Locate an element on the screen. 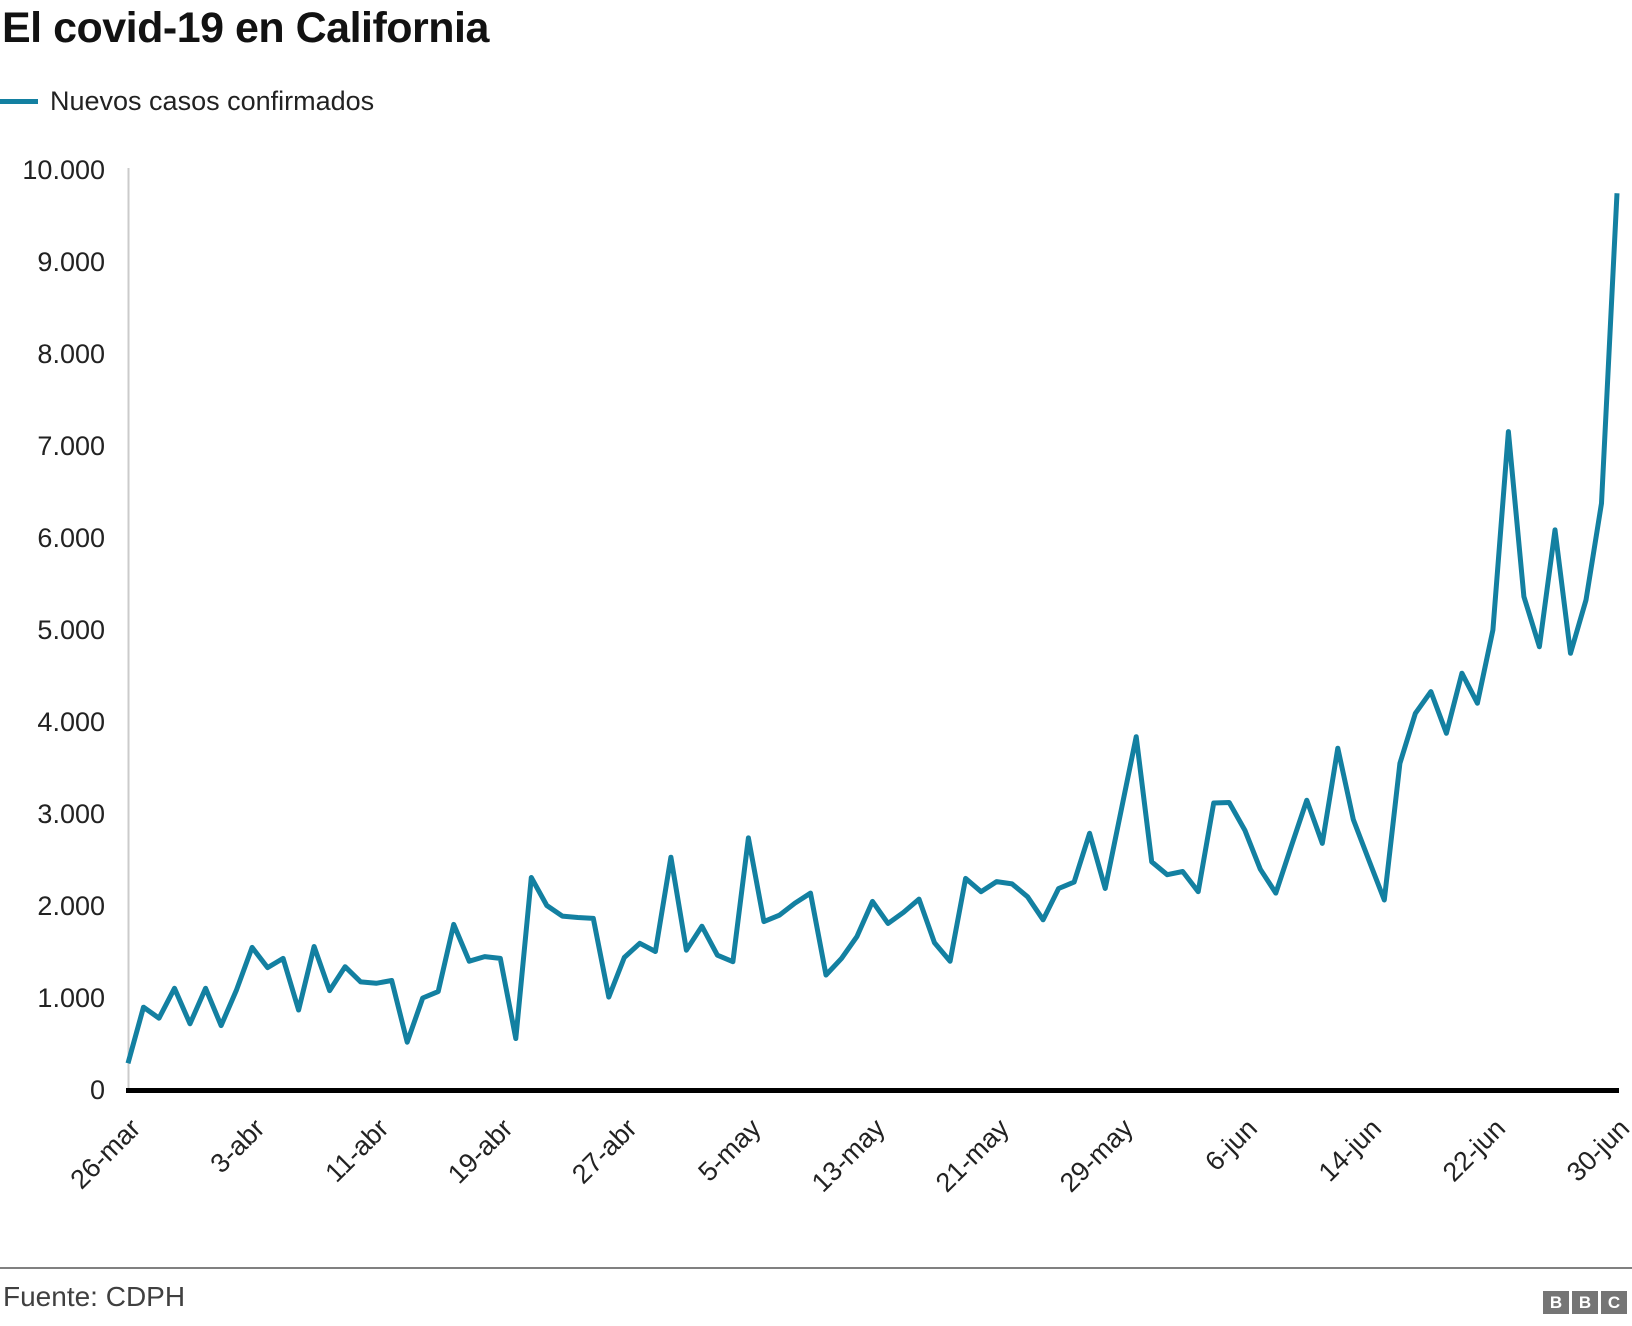  x-tick-label: 19-abr is located at coordinates (480, 1151).